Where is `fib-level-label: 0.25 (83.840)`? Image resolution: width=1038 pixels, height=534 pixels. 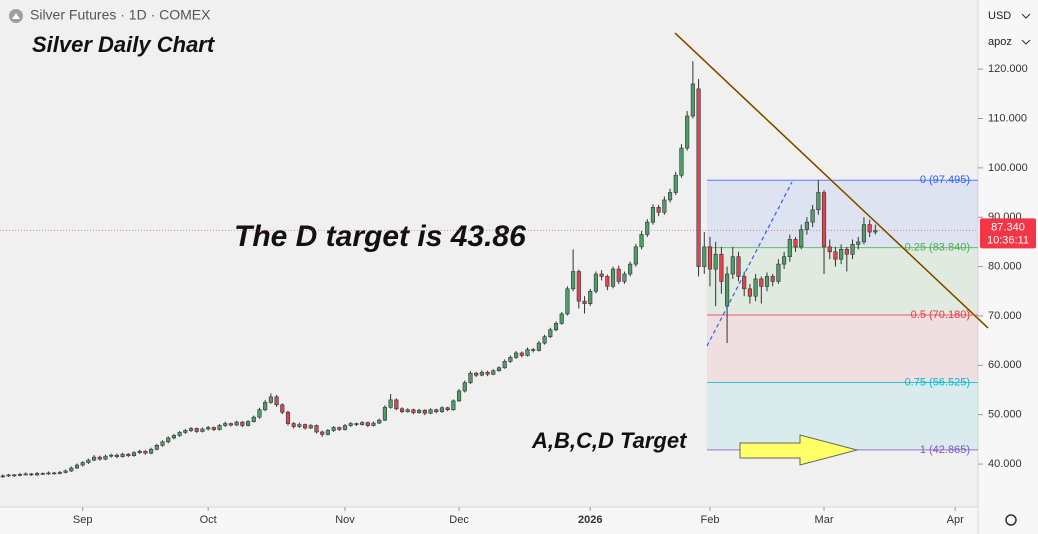
fib-level-label: 0.25 (83.840) is located at coordinates (937, 248).